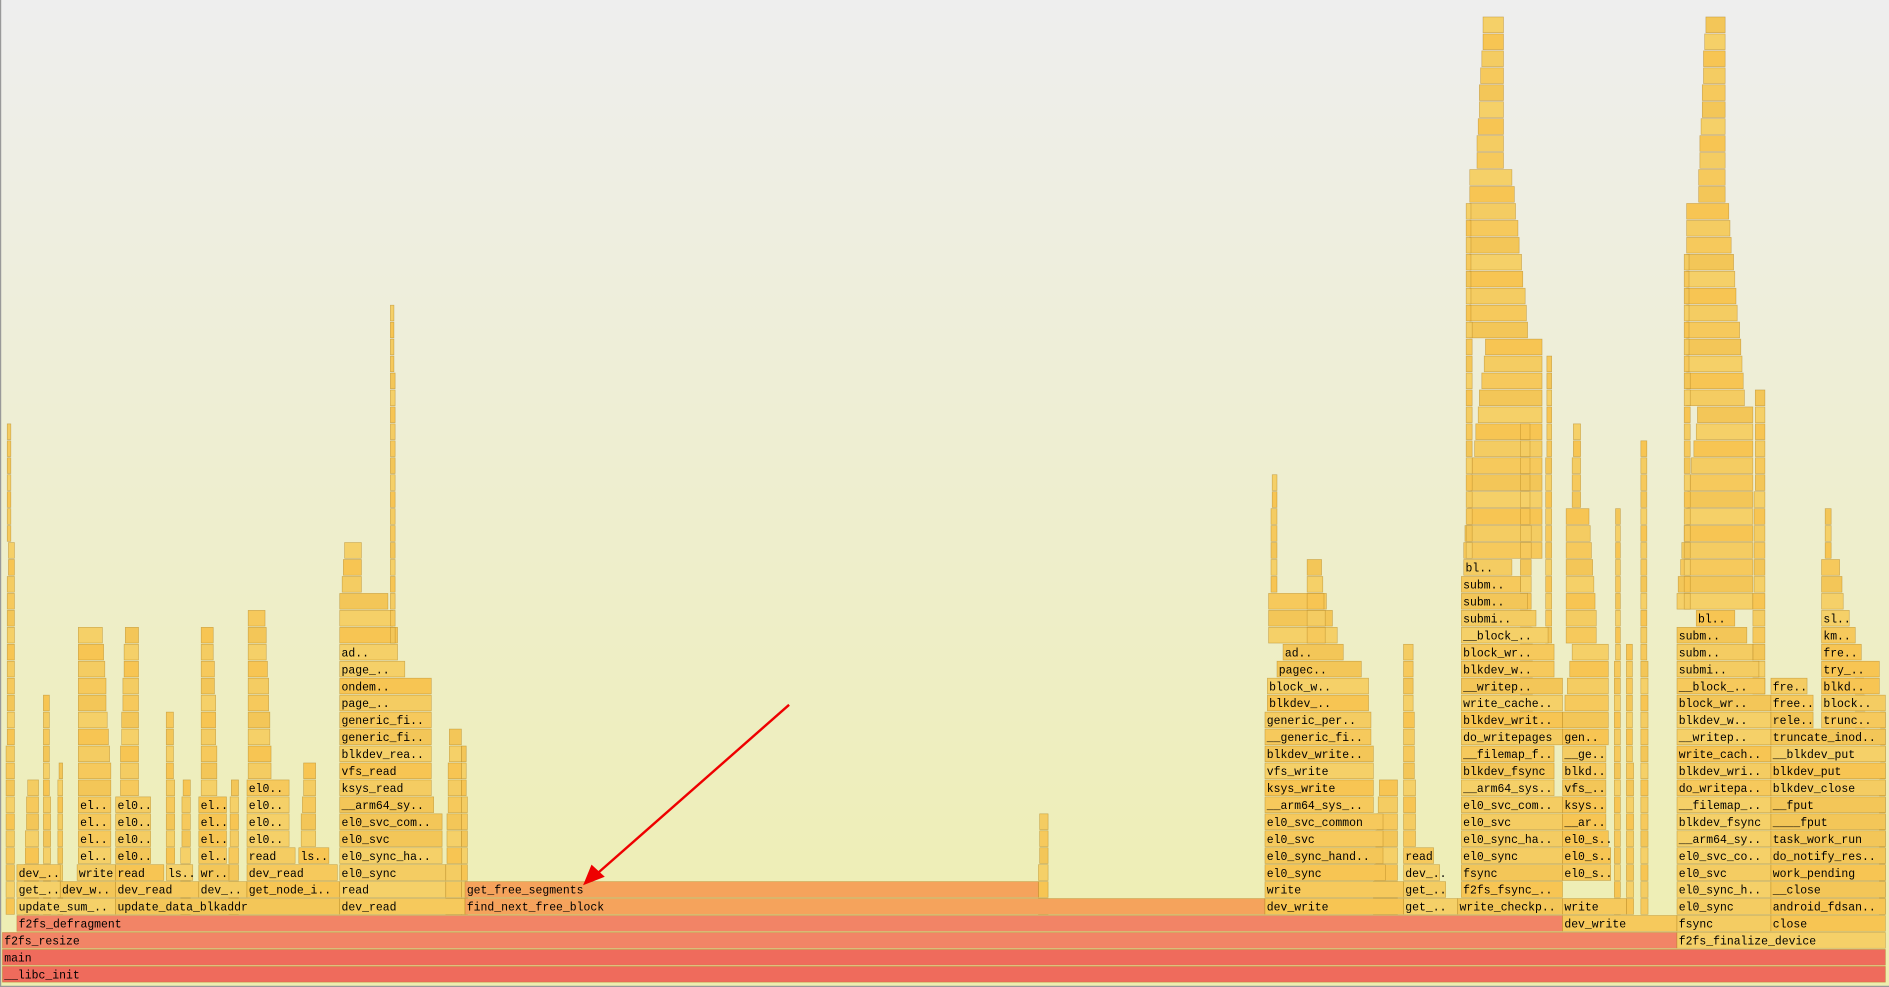 The width and height of the screenshot is (1889, 987). I want to click on frame-label: blkdev_wri.., so click(1720, 772).